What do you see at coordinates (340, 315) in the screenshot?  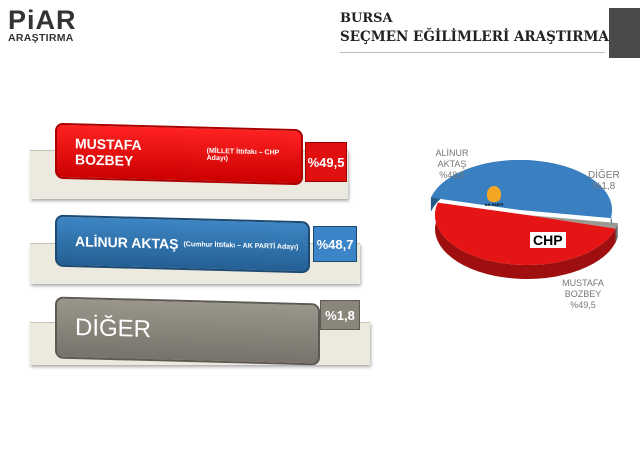 I see `candidate-pct: %1,8` at bounding box center [340, 315].